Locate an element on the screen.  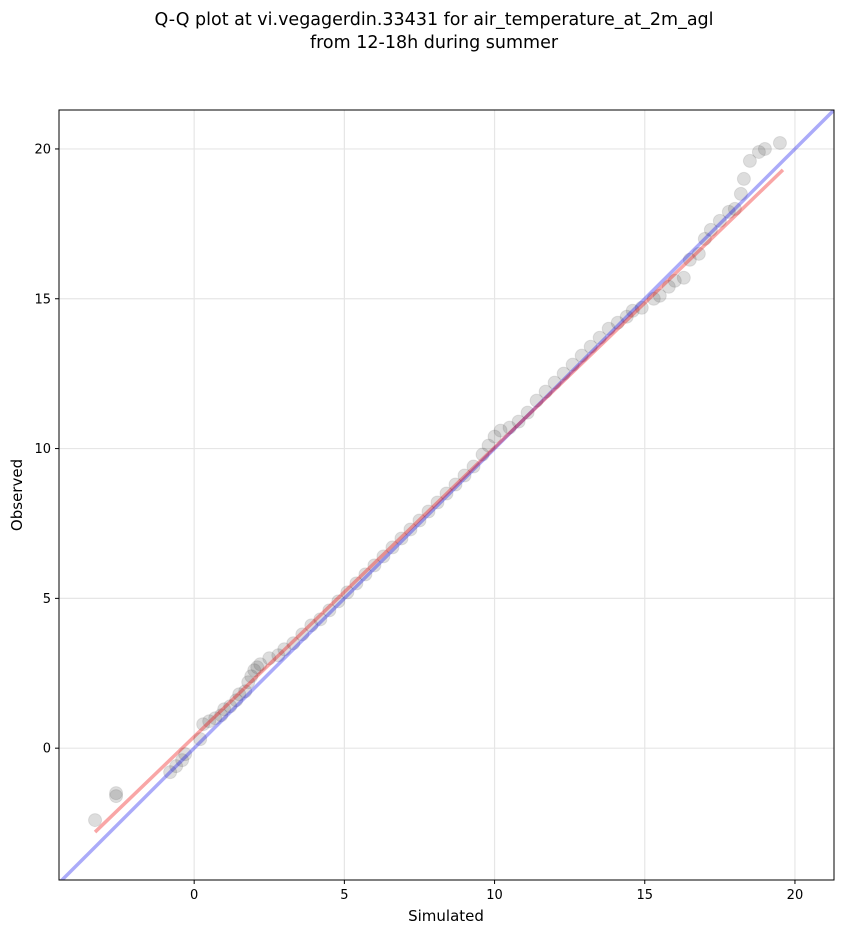
x-tick-label: 15 is located at coordinates (644, 895).